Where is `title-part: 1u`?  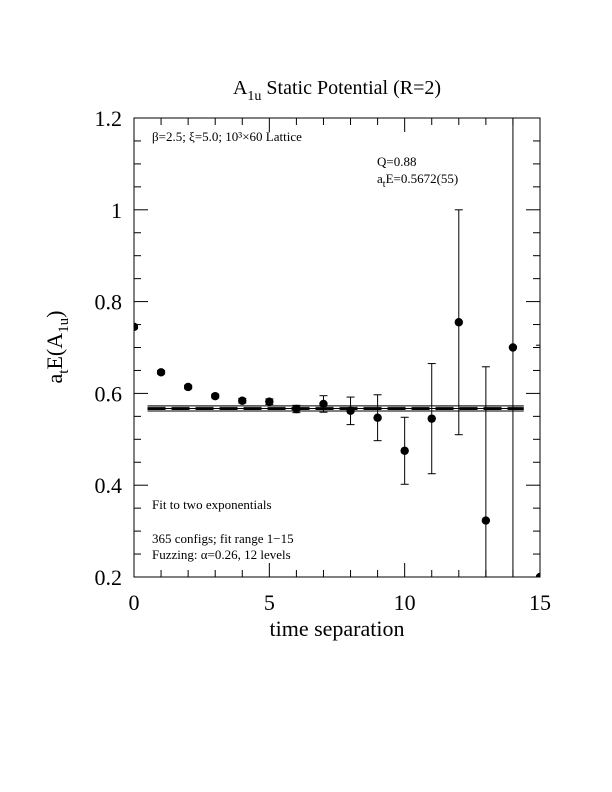
title-part: 1u is located at coordinates (254, 96).